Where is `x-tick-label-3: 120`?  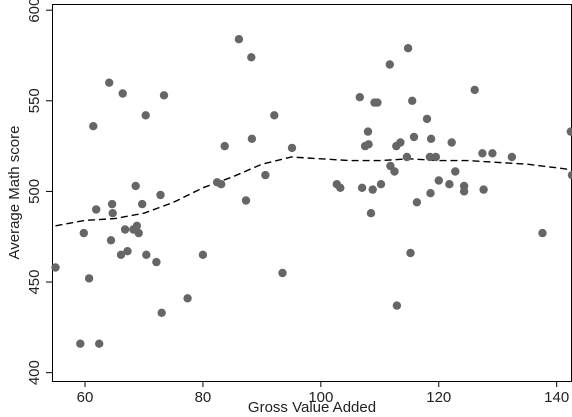 x-tick-label-3: 120 is located at coordinates (438, 397).